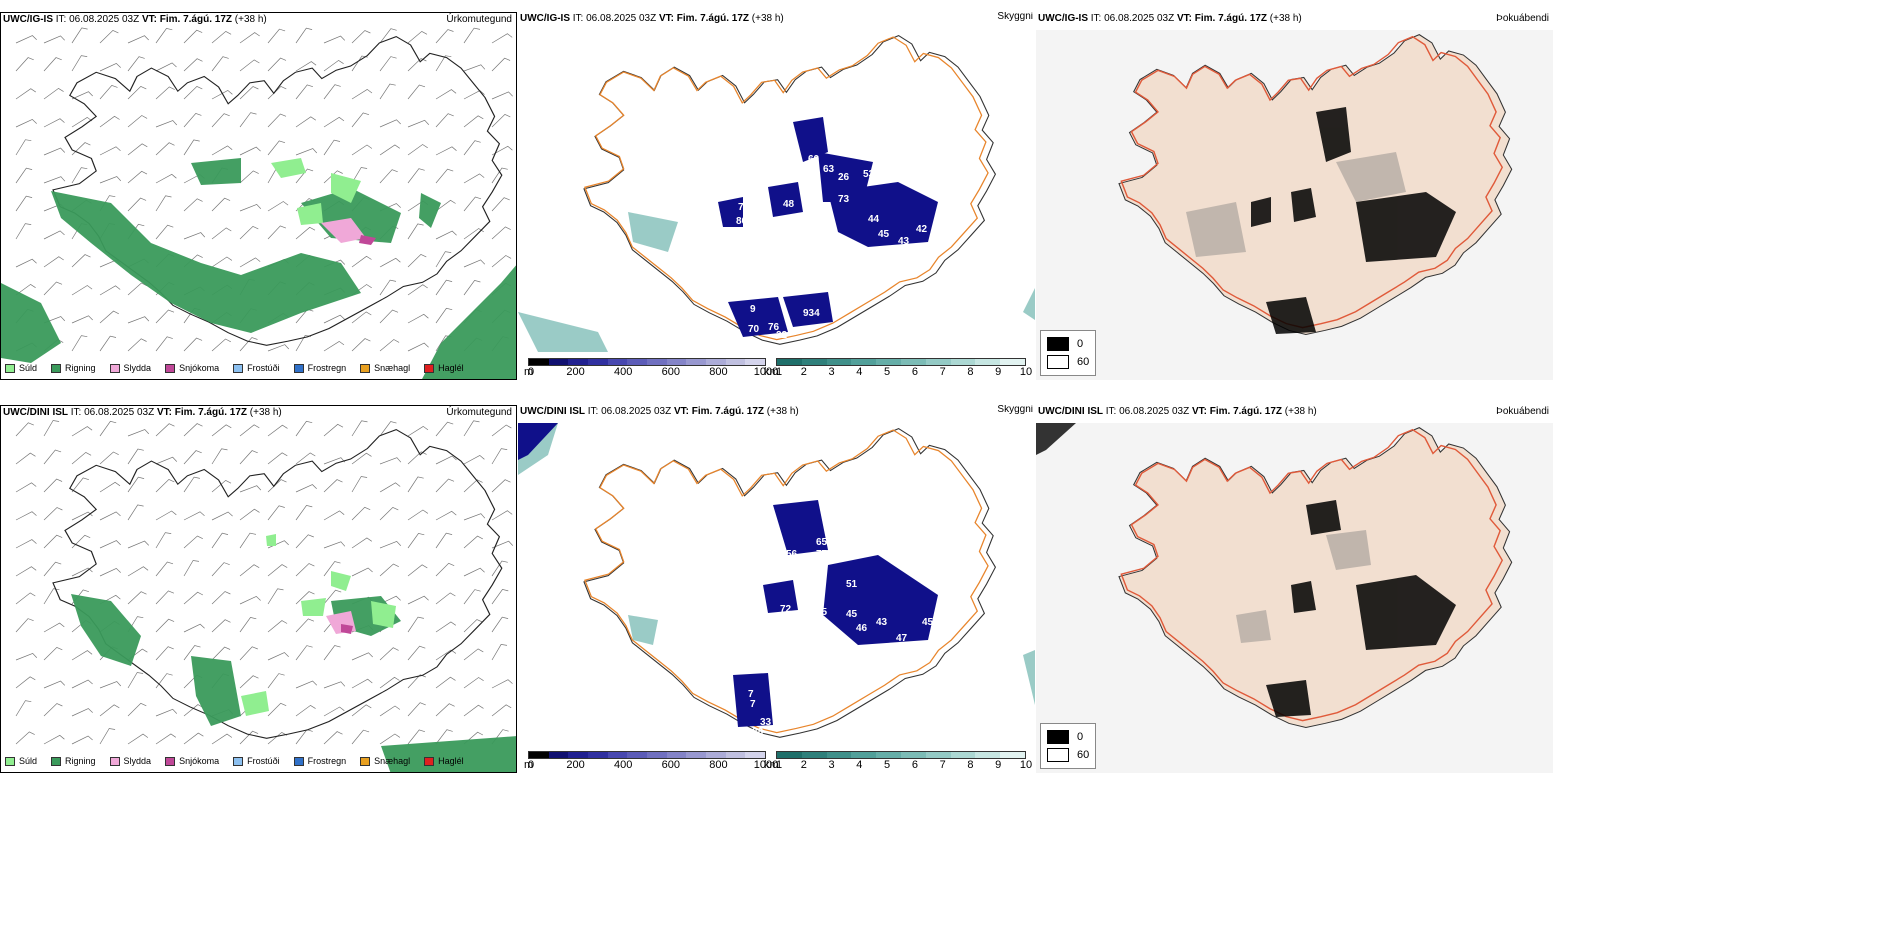 Image resolution: width=1900 pixels, height=950 pixels. What do you see at coordinates (789, 204) in the screenshot?
I see `ceiling-label: 48` at bounding box center [789, 204].